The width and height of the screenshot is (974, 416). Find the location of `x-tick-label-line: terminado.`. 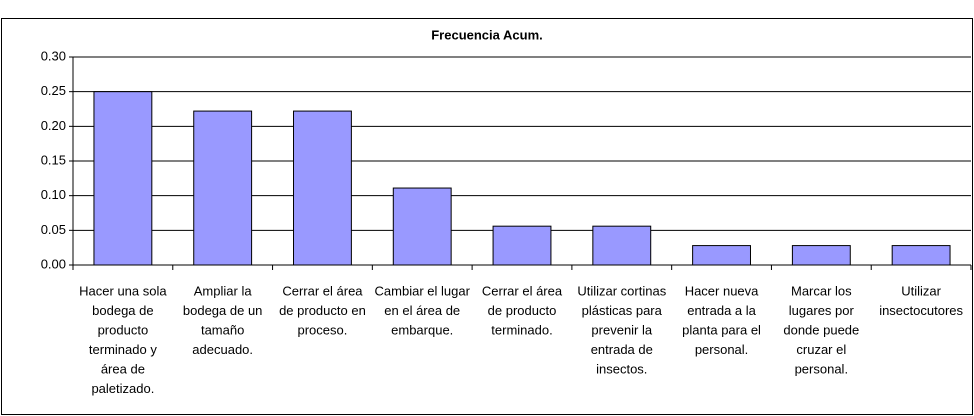

x-tick-label-line: terminado. is located at coordinates (521, 329).